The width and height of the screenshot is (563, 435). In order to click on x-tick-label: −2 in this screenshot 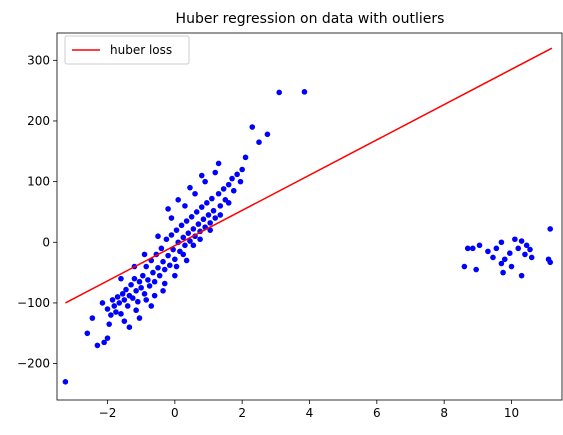, I will do `click(108, 413)`.